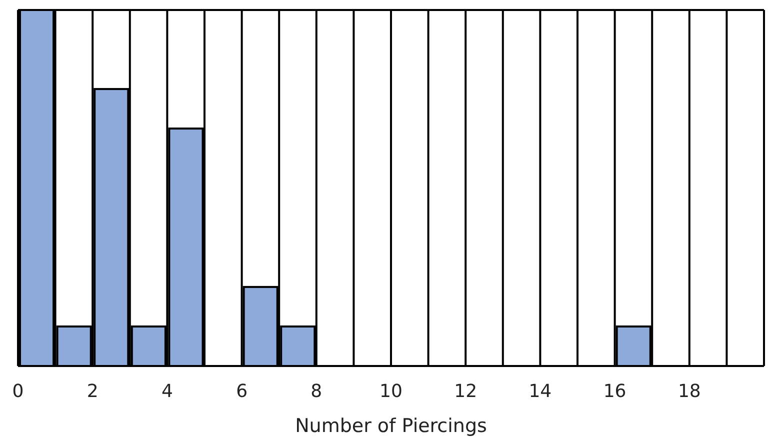  Describe the element at coordinates (391, 426) in the screenshot. I see `x-axis-title: Number of Piercings` at that location.